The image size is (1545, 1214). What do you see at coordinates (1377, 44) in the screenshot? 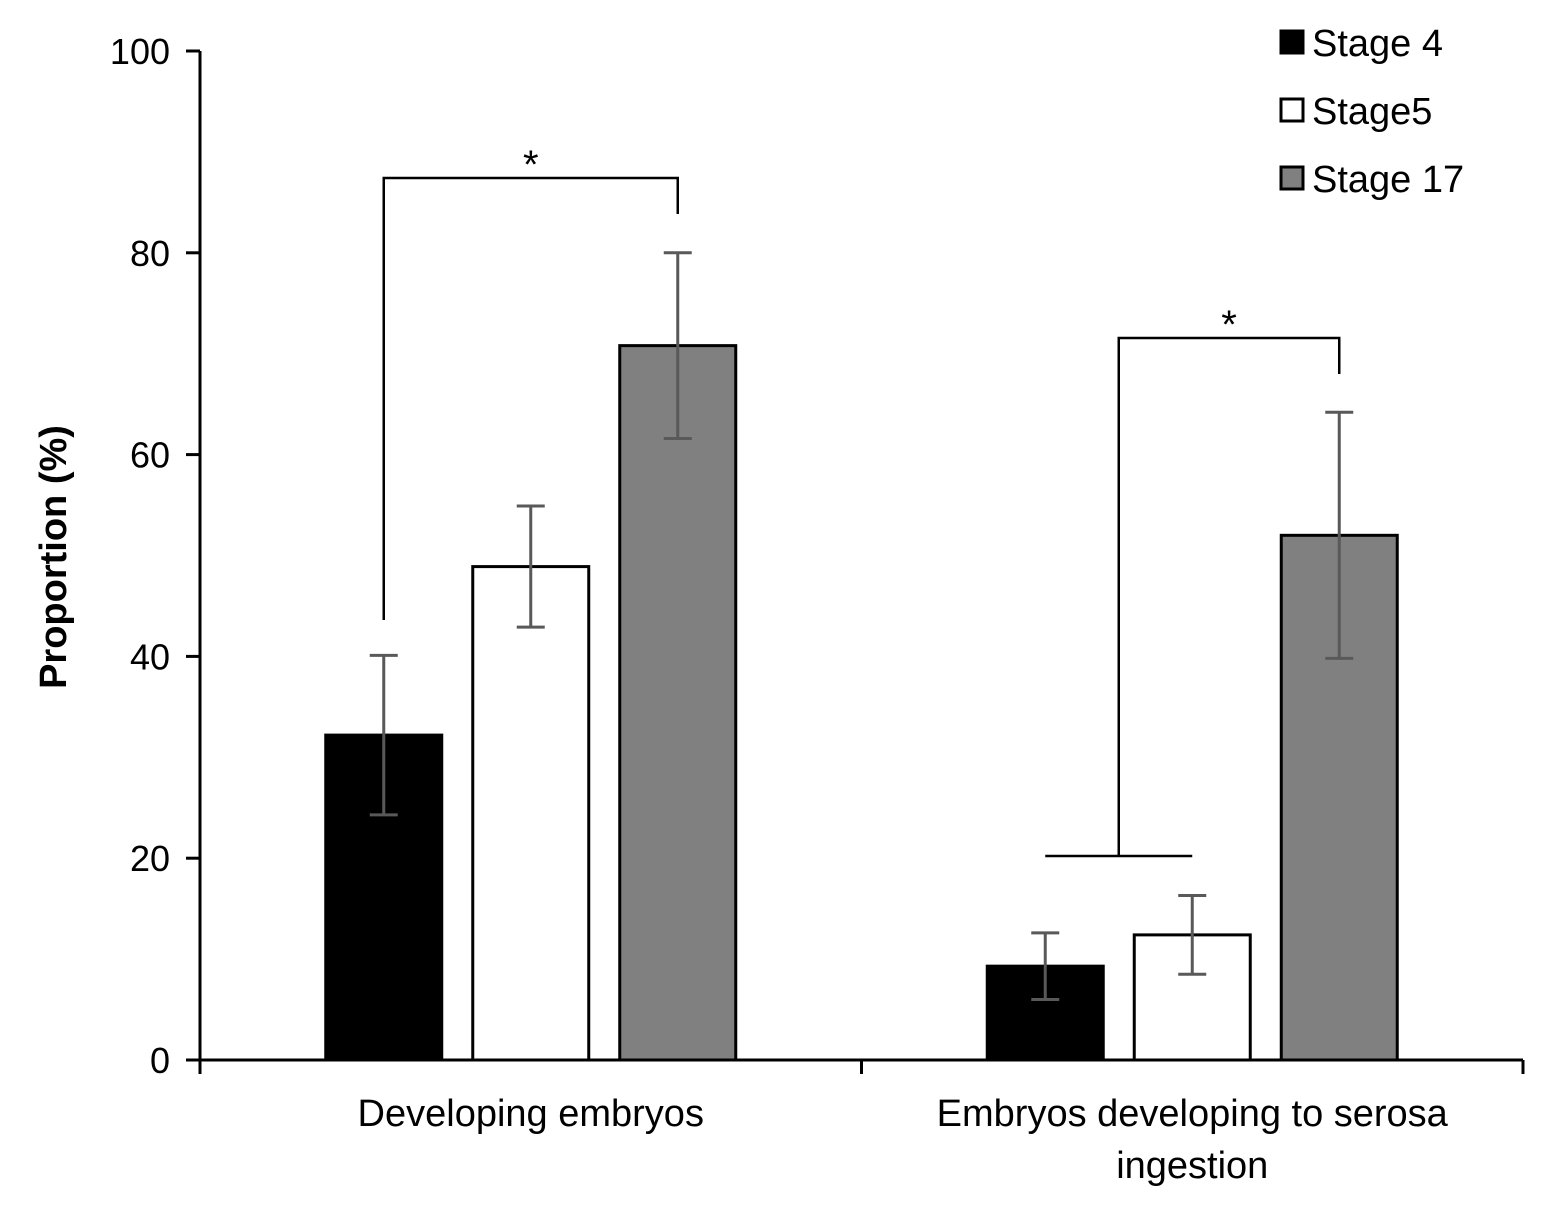
I see `legend-label: Stage 4` at bounding box center [1377, 44].